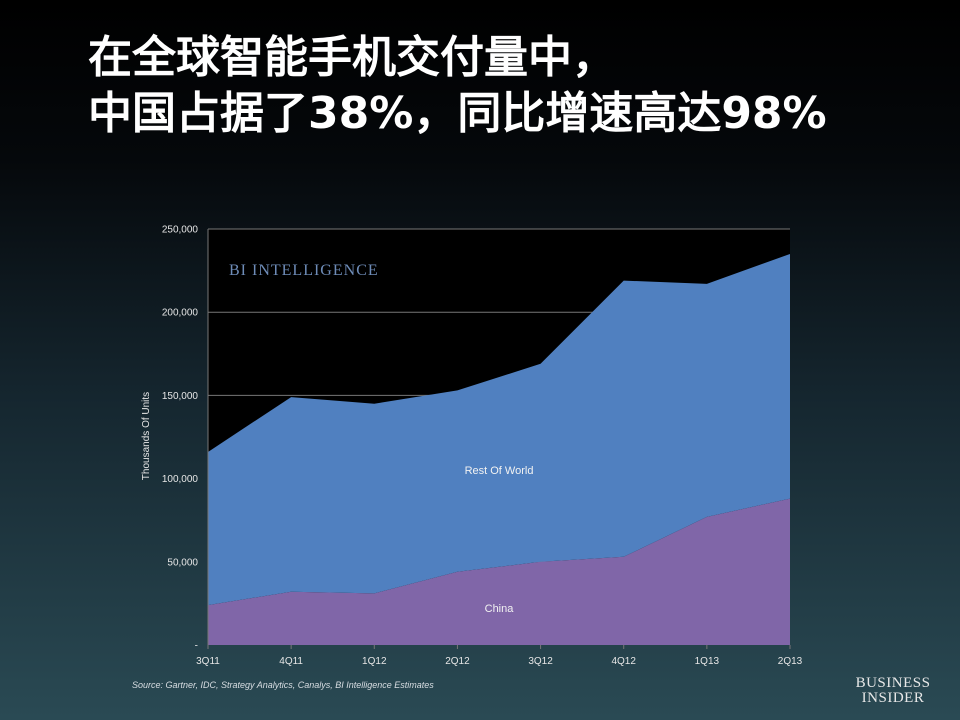 This screenshot has width=960, height=720. What do you see at coordinates (182, 562) in the screenshot?
I see `y-tick-label: 50,000` at bounding box center [182, 562].